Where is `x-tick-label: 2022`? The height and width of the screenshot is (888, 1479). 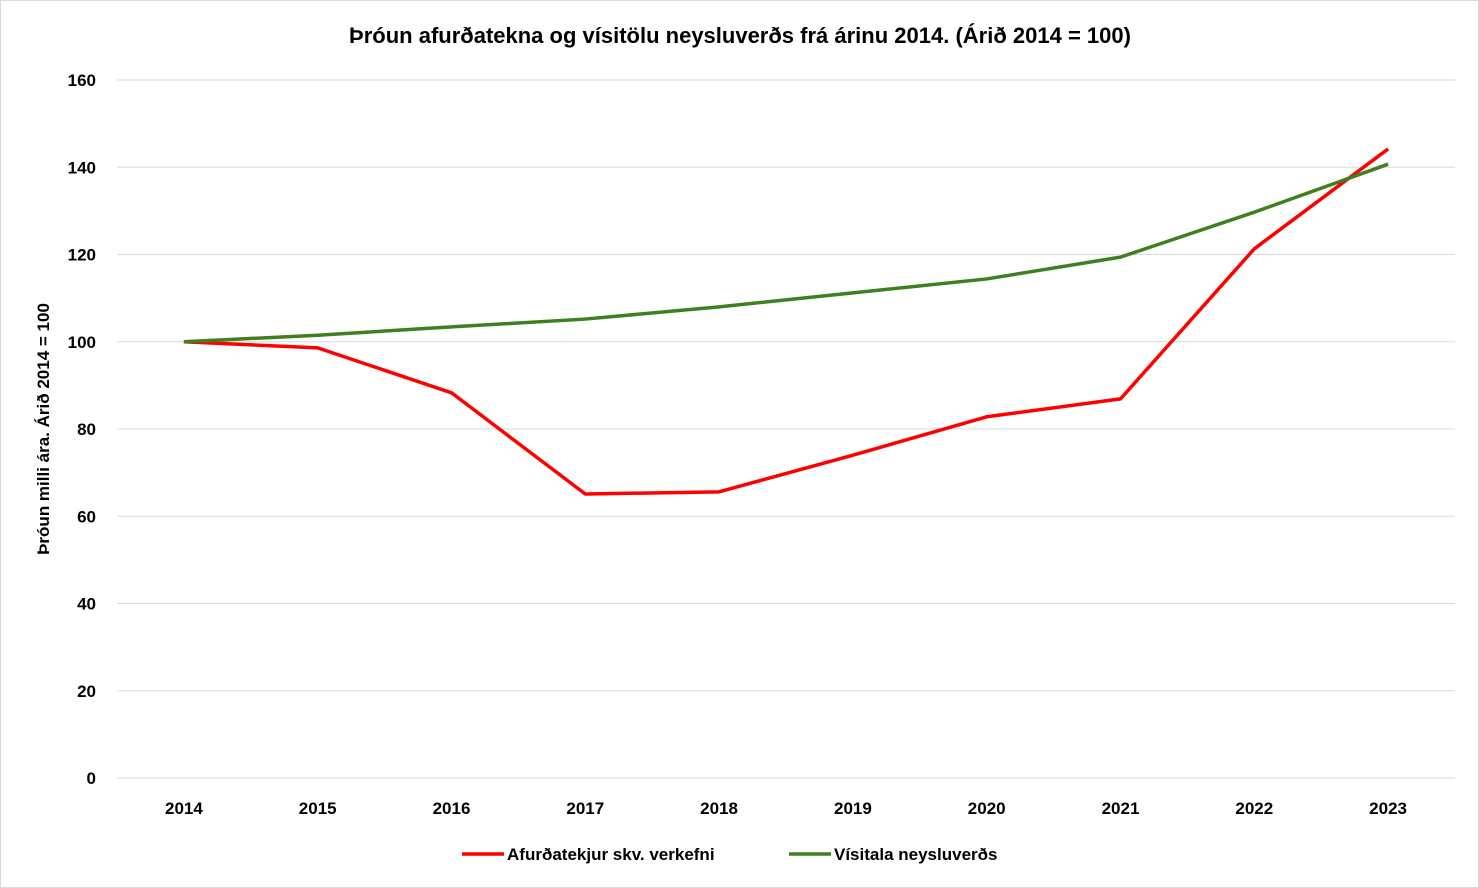 x-tick-label: 2022 is located at coordinates (1254, 808).